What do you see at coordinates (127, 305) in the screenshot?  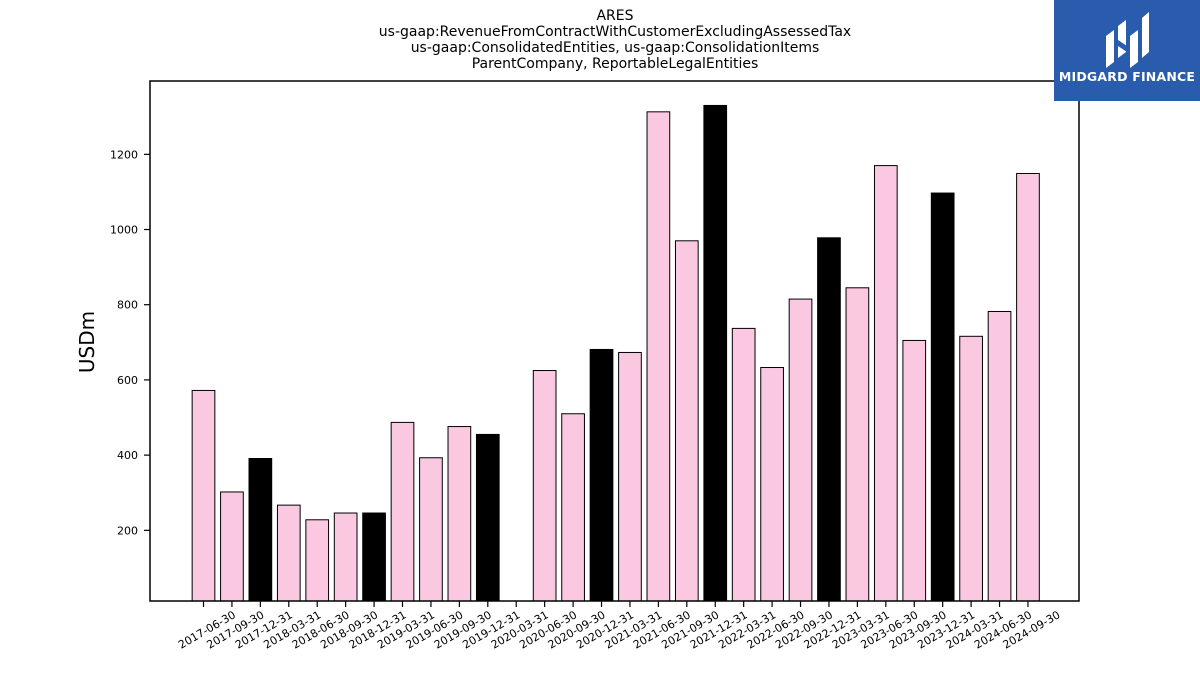 I see `y-tick-label: 800` at bounding box center [127, 305].